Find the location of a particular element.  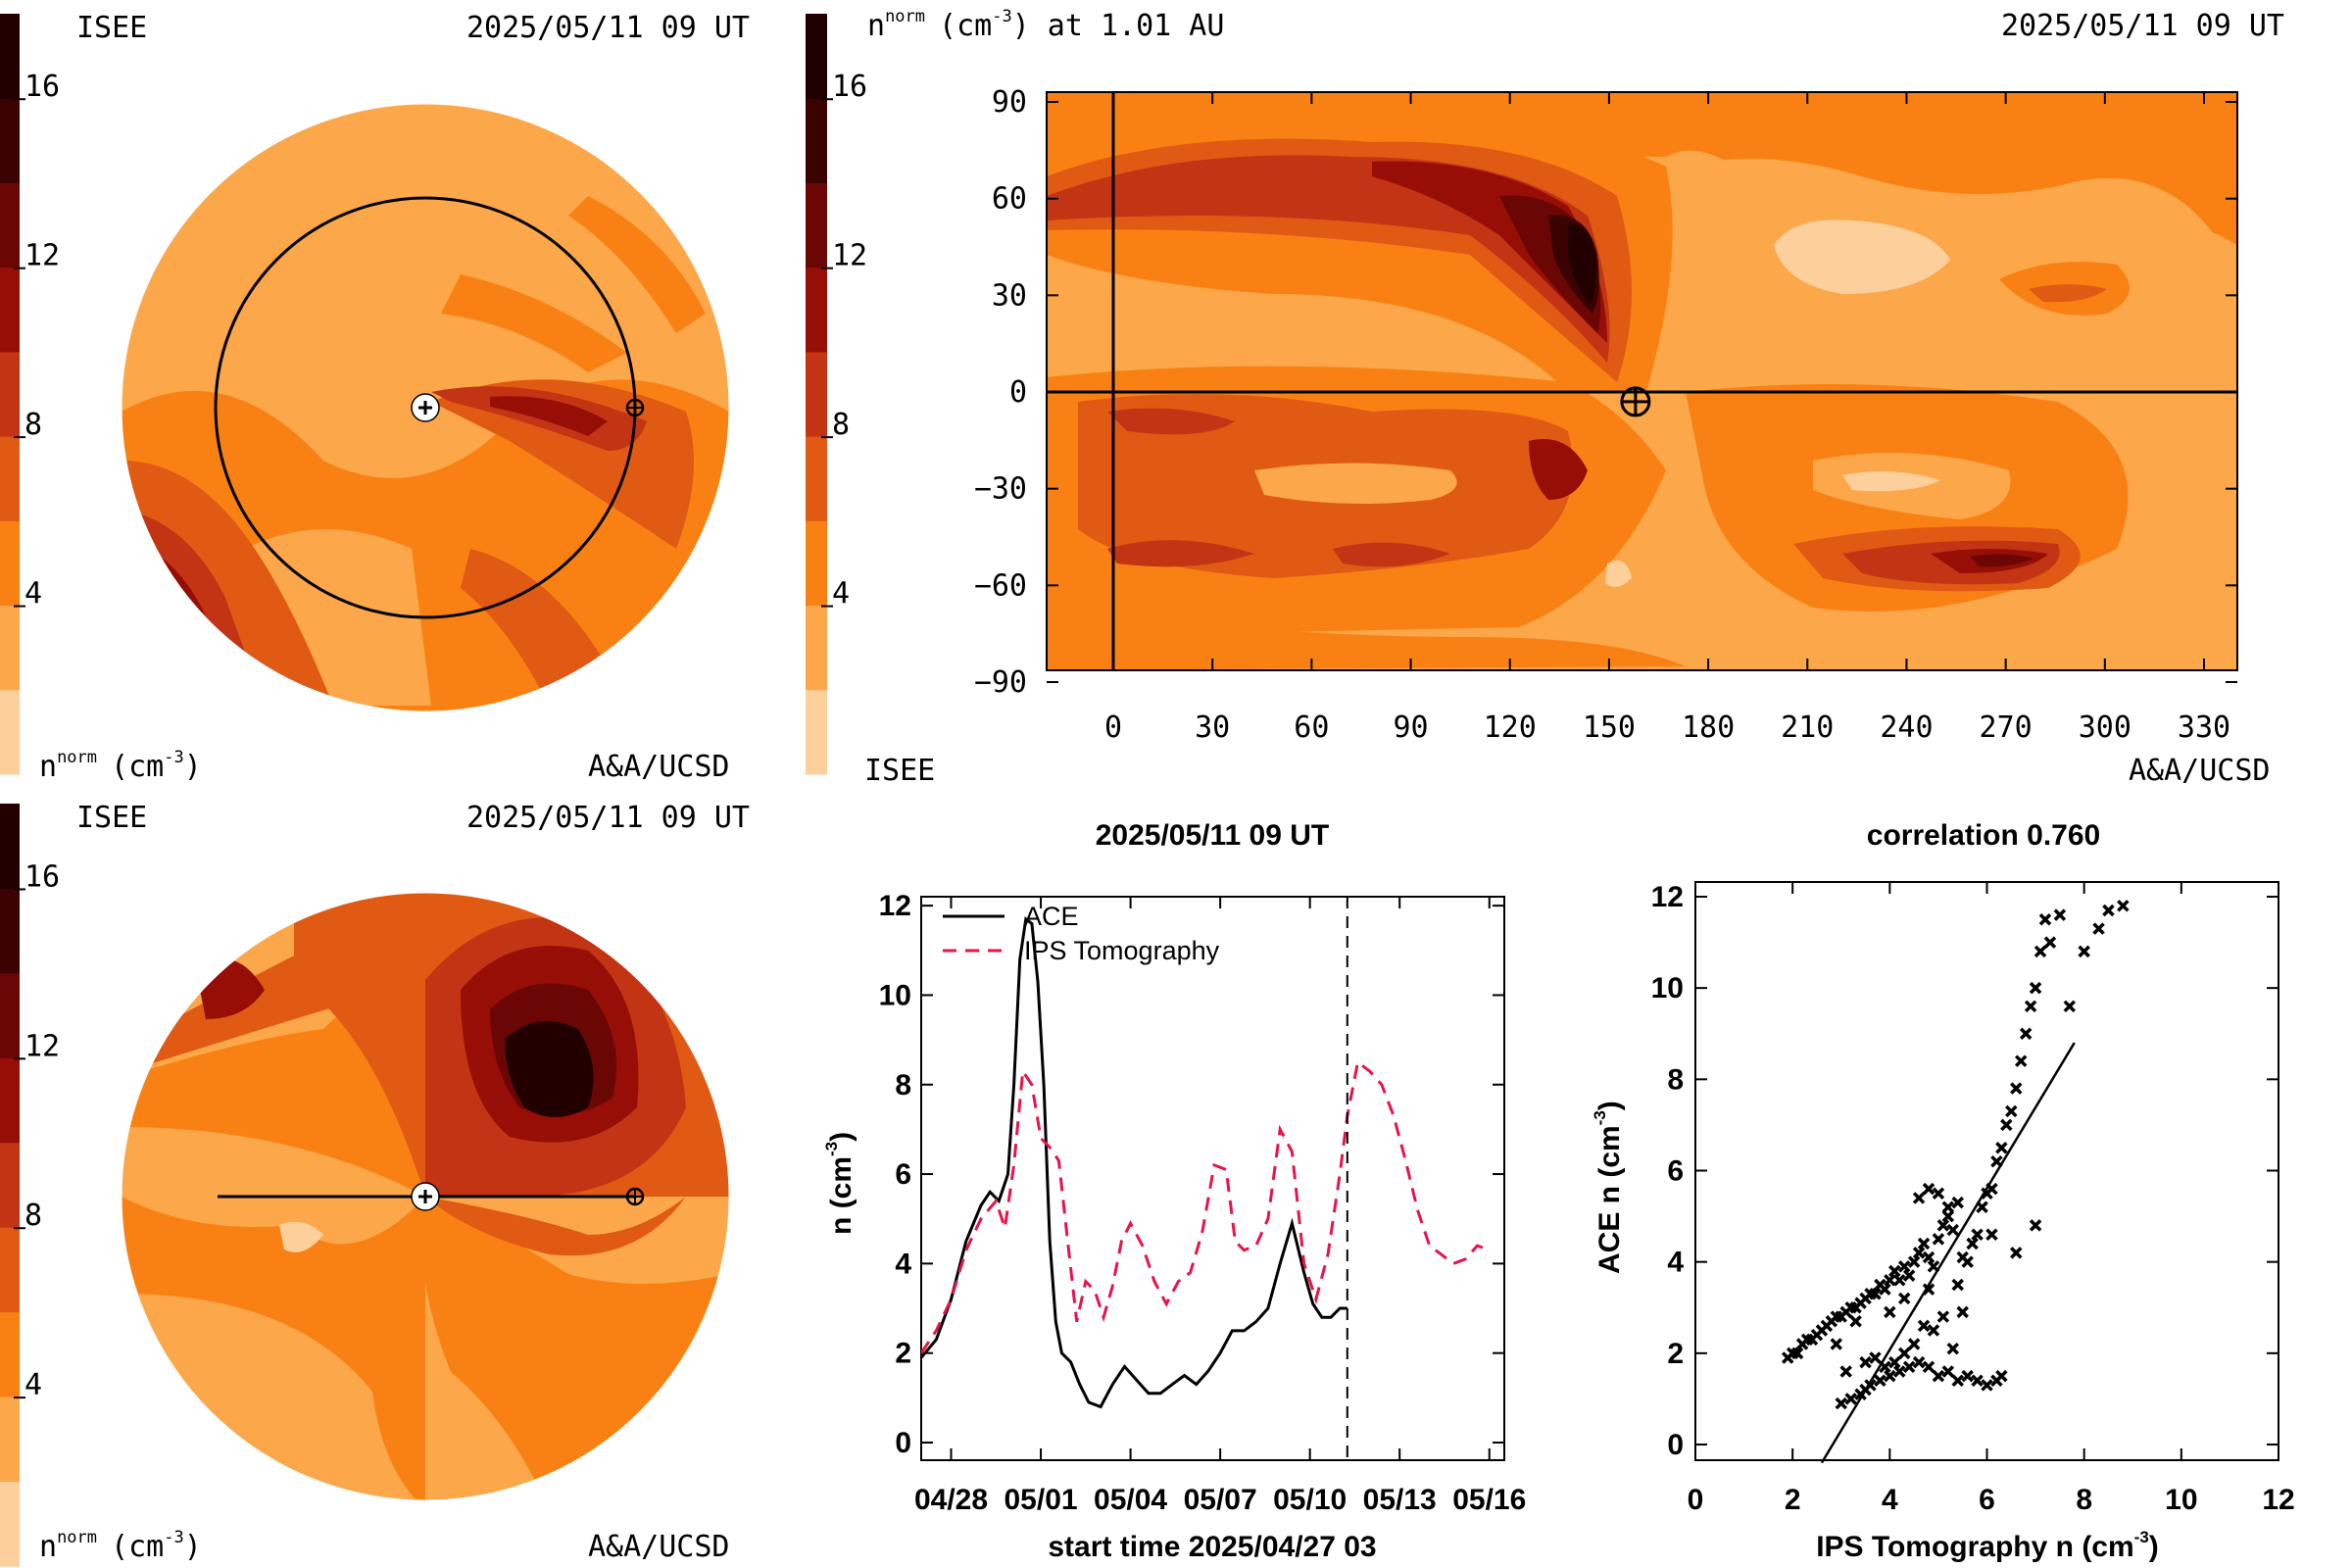

map-x-tick-label: 60 is located at coordinates (1311, 727).